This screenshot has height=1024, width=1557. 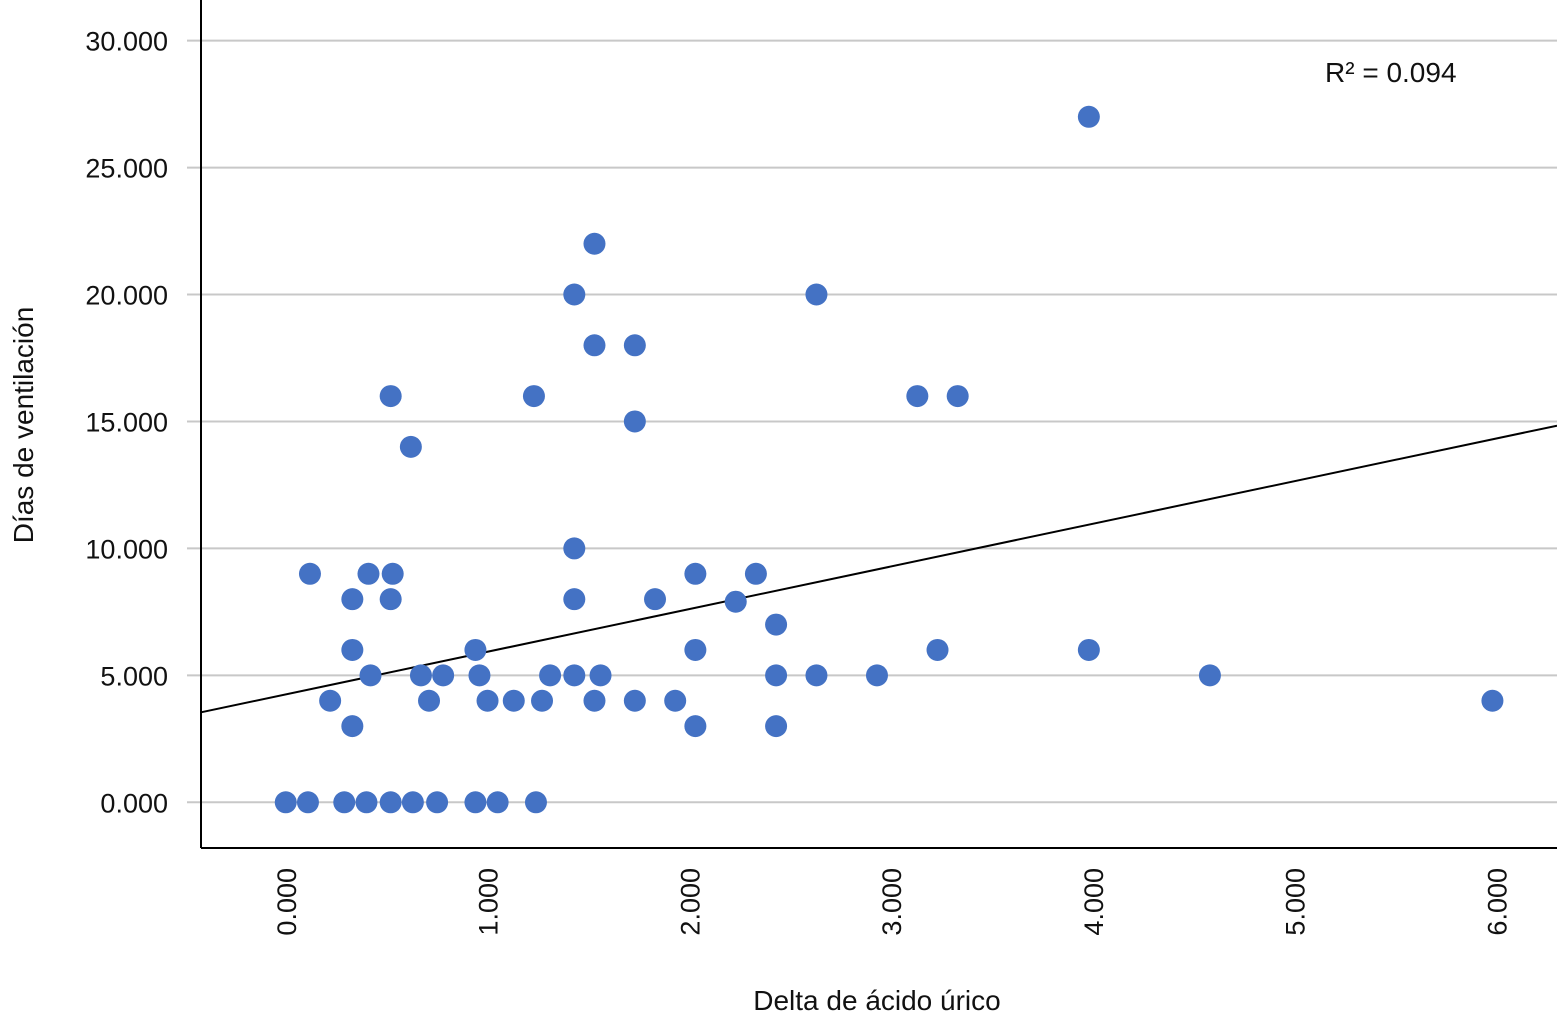 What do you see at coordinates (126, 169) in the screenshot?
I see `y-tick-label: 25.000` at bounding box center [126, 169].